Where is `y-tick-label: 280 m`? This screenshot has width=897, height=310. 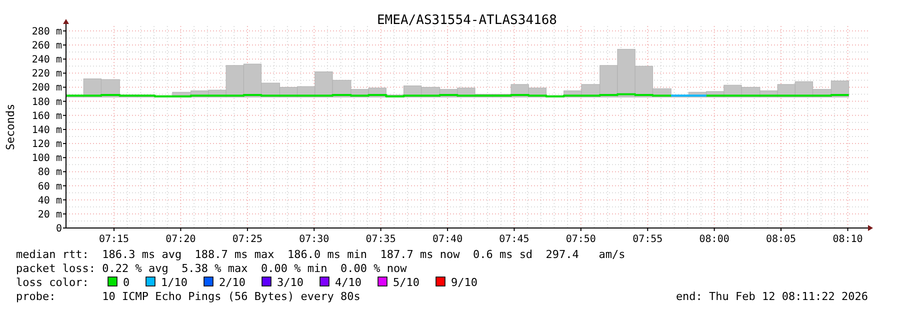 y-tick-label: 280 m is located at coordinates (47, 32).